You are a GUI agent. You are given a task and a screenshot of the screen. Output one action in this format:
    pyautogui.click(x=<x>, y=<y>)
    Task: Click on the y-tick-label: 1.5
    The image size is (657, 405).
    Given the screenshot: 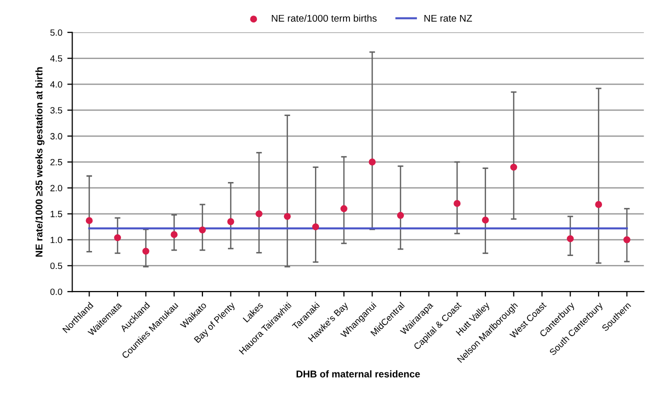 What is the action you would take?
    pyautogui.click(x=56, y=214)
    